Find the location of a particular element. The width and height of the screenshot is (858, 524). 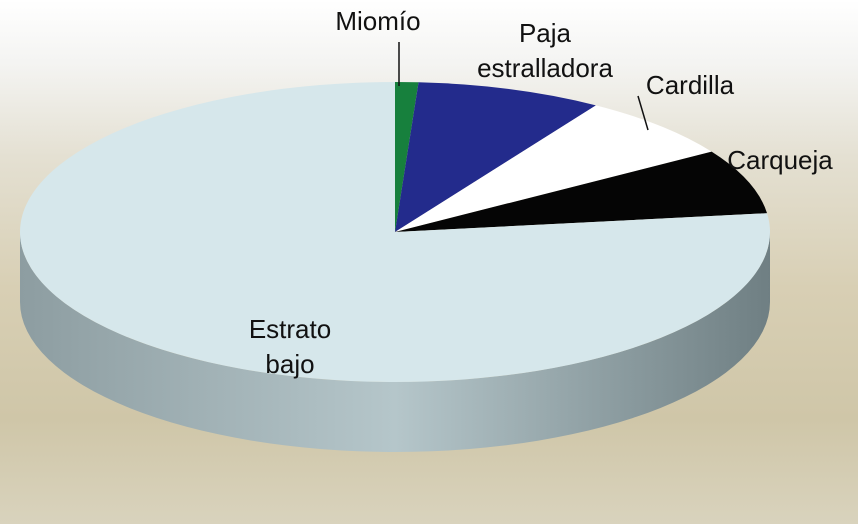

slice-label: Paja estralladora is located at coordinates (545, 51).